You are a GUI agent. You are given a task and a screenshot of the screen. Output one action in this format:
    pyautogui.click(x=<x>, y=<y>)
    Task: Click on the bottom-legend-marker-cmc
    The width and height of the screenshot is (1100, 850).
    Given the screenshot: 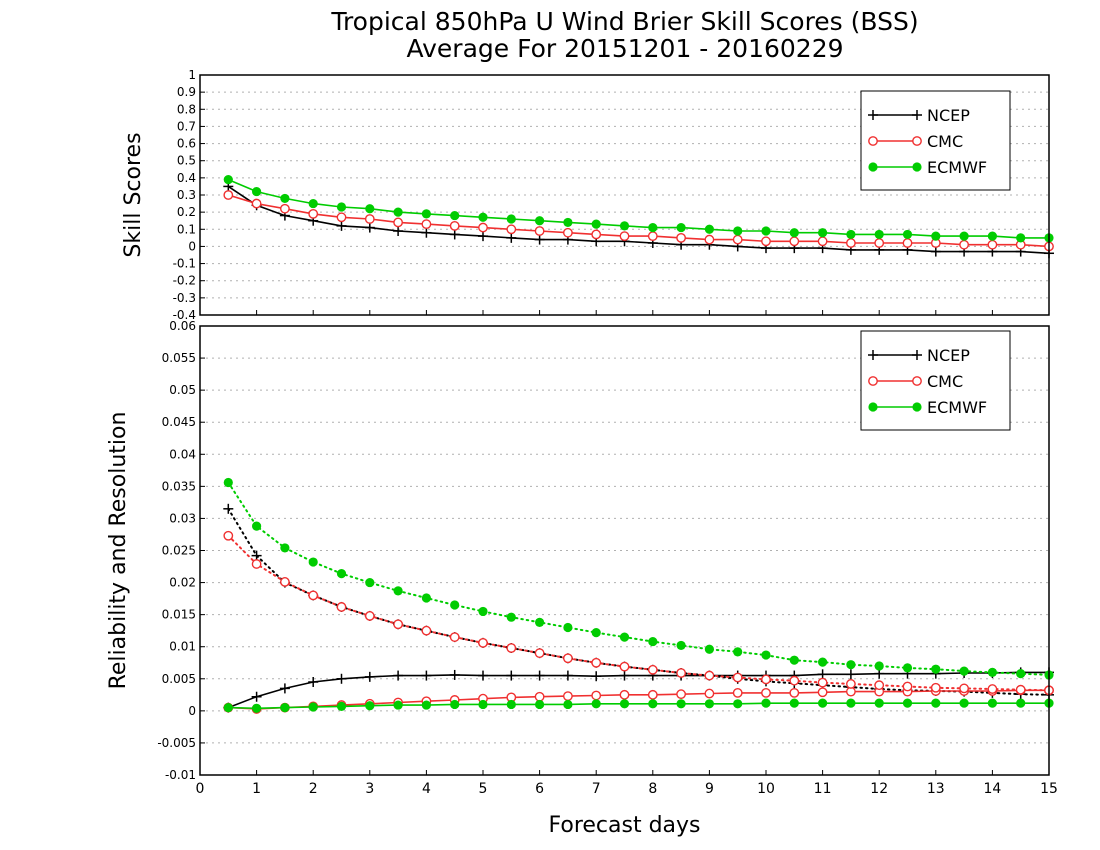 What is the action you would take?
    pyautogui.click(x=873, y=381)
    